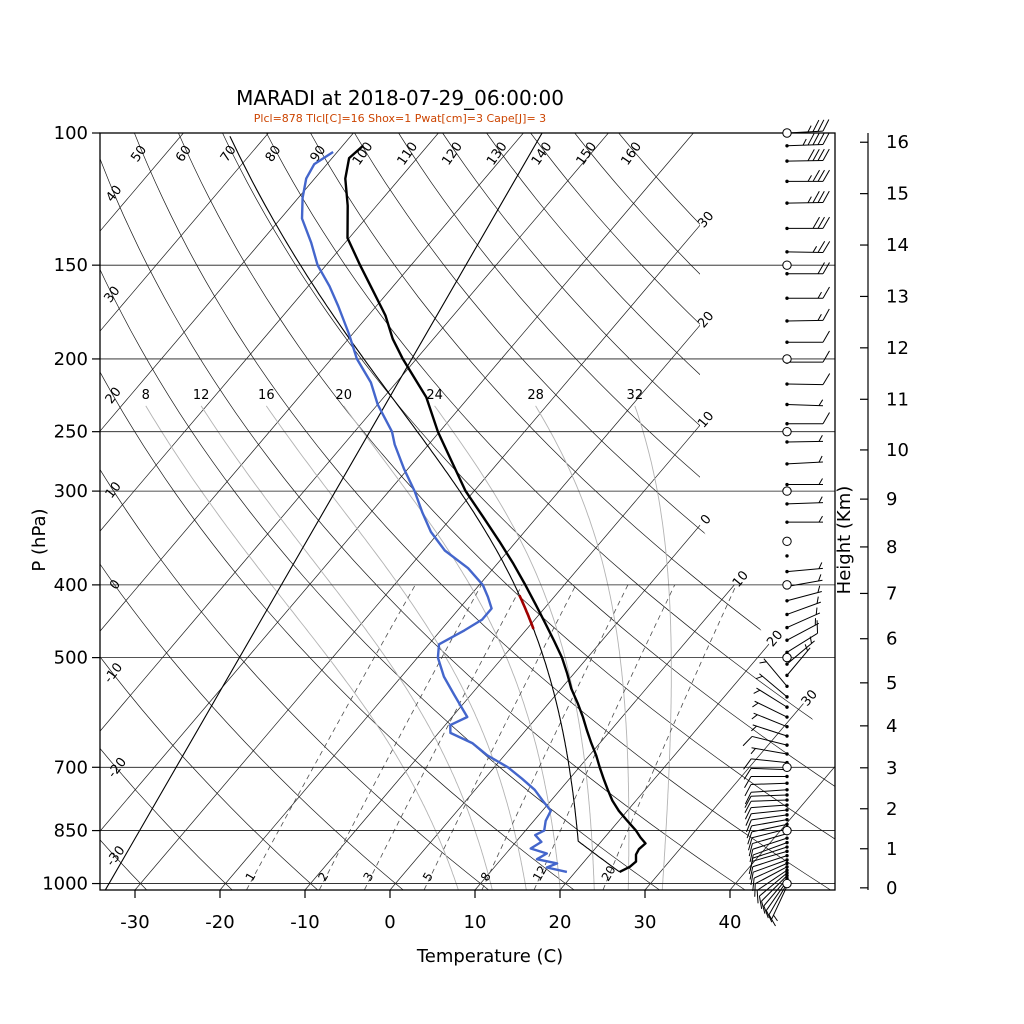 This screenshot has width=1024, height=1024. Describe the element at coordinates (219, 922) in the screenshot. I see `temperature-tick-label: -20` at that location.